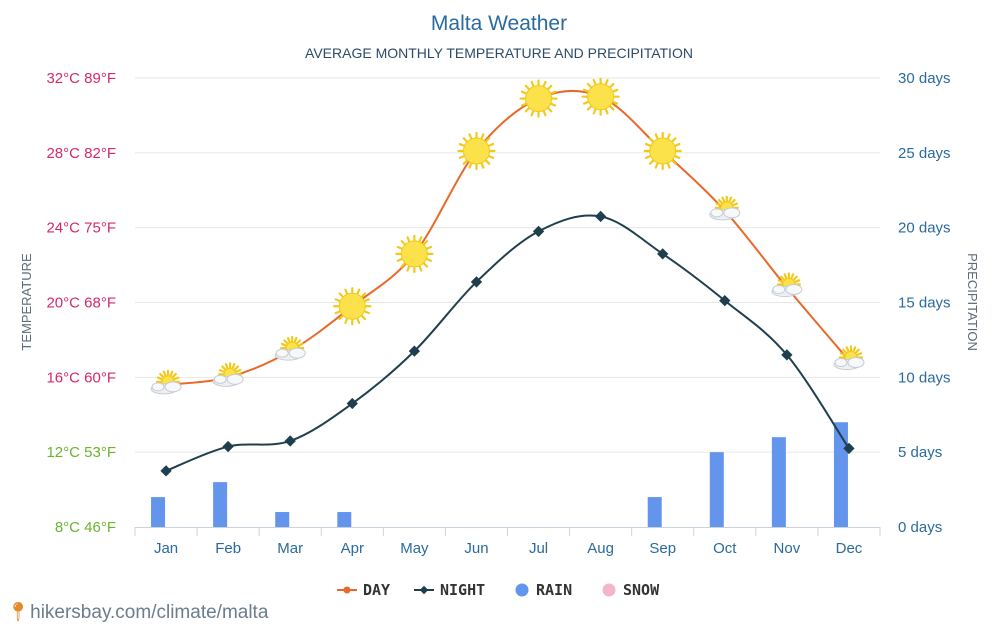 This screenshot has height=626, width=999. Describe the element at coordinates (924, 228) in the screenshot. I see `y-right-tick-label: 20 days` at that location.